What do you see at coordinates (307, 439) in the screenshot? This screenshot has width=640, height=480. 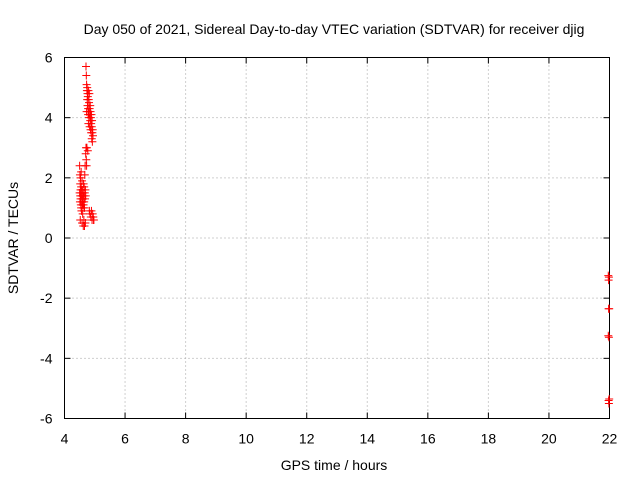 I see `x-tick-label: 12` at bounding box center [307, 439].